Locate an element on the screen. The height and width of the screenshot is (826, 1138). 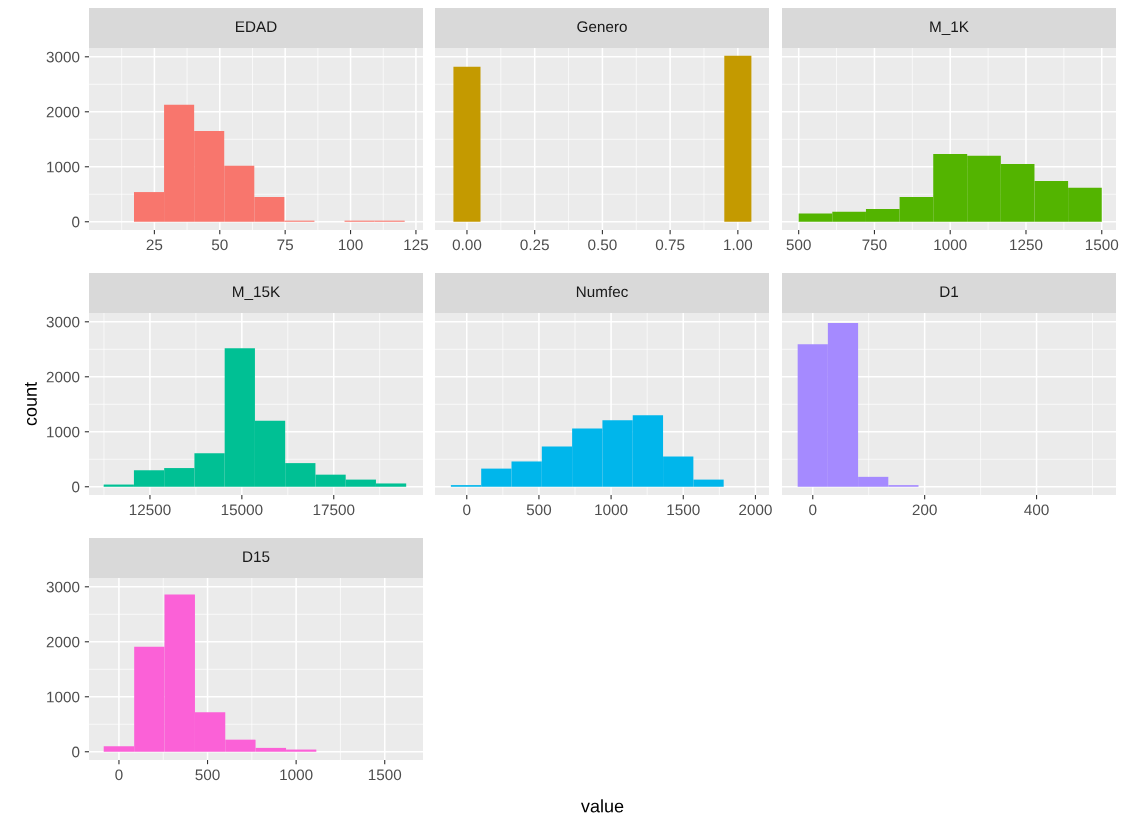
x-tick-label: 0.75 is located at coordinates (670, 245).